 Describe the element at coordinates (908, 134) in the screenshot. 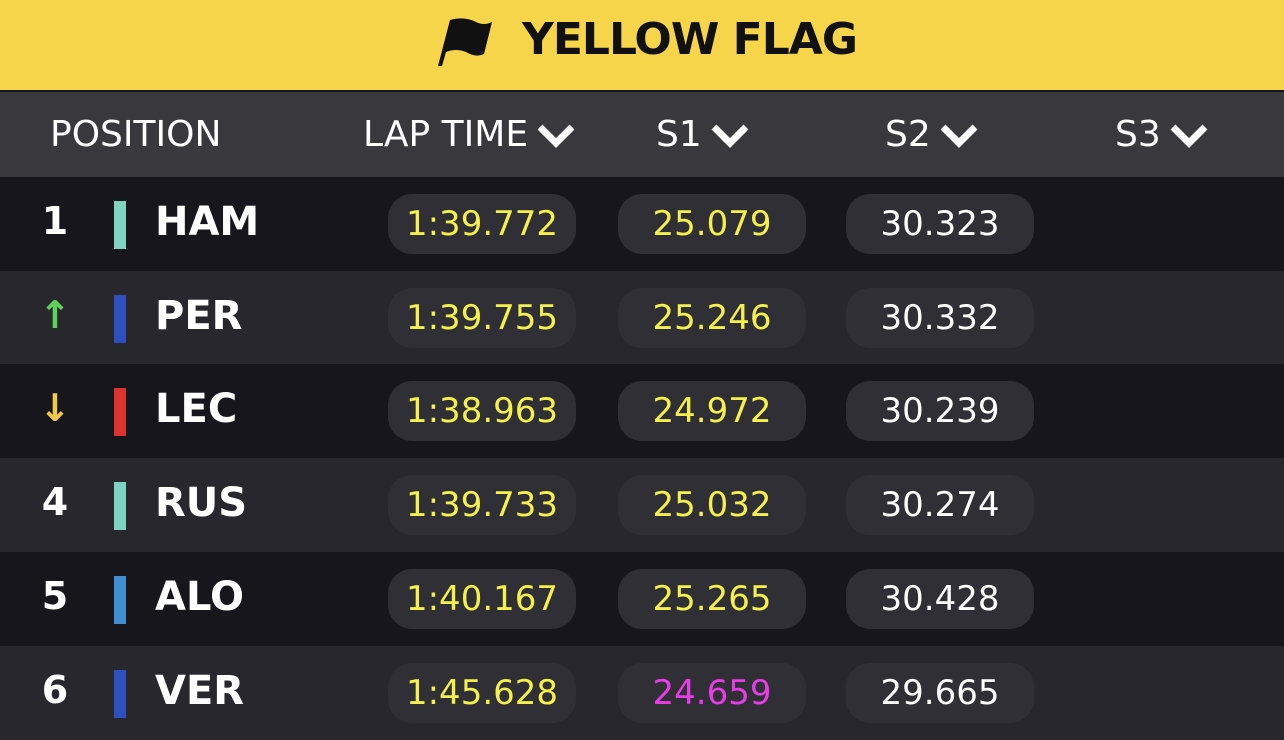

I see `column-label: S2` at that location.